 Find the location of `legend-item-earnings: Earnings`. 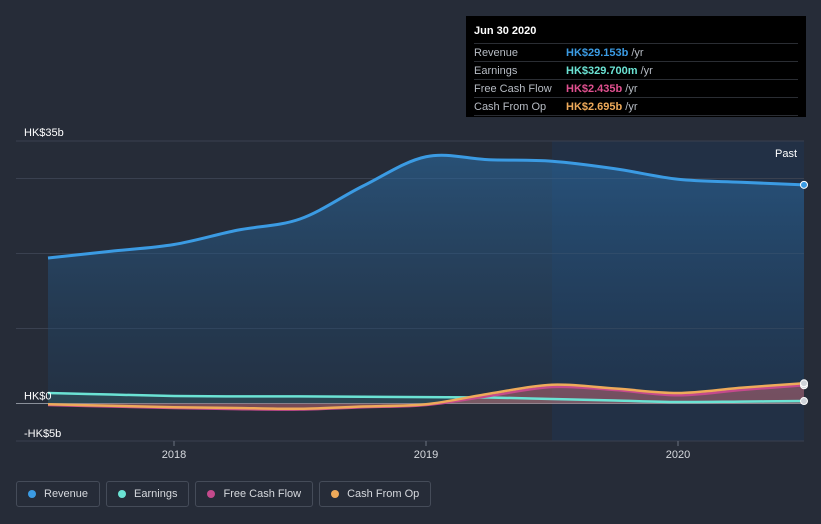

legend-item-earnings: Earnings is located at coordinates (148, 494).